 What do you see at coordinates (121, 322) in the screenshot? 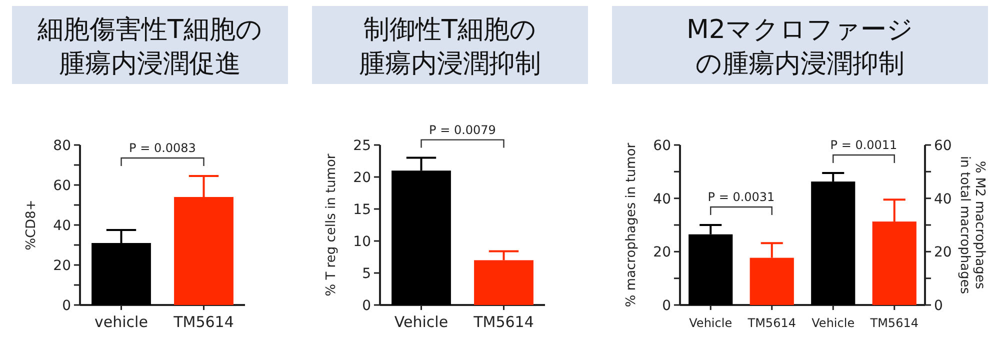
I see `x-tick-label: vehicle` at bounding box center [121, 322].